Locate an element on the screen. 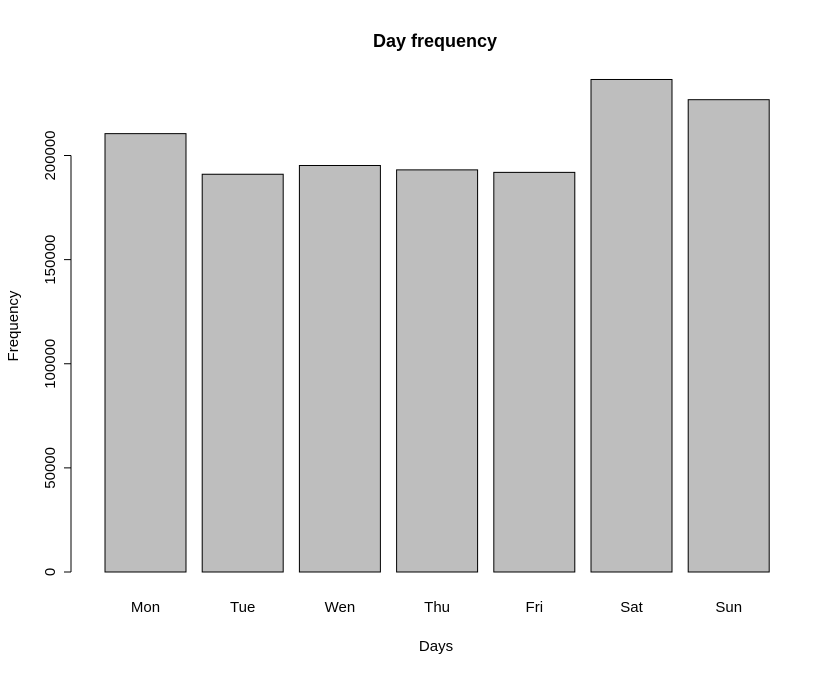  bar-sun is located at coordinates (728, 336).